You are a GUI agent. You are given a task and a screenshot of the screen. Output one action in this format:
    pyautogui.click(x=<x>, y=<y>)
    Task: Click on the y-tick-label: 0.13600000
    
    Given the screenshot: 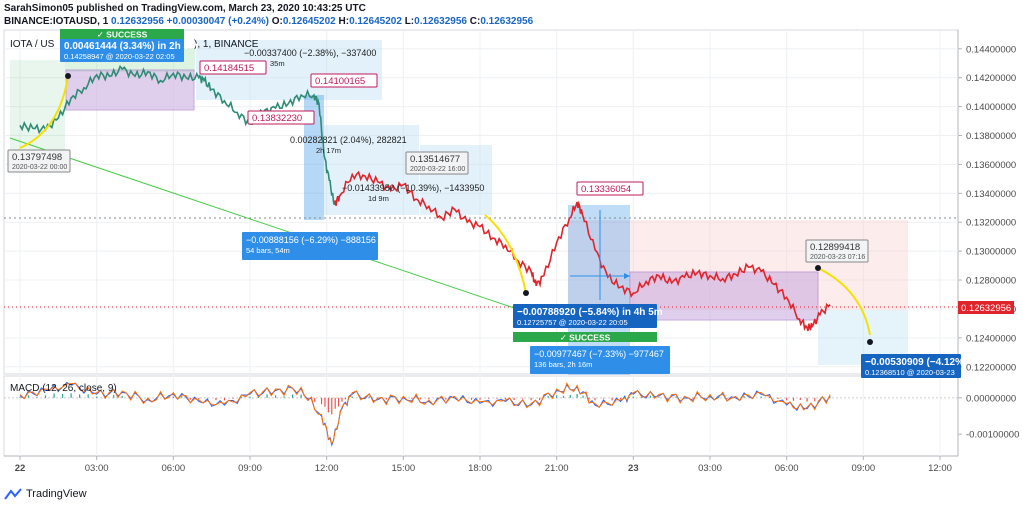 What is the action you would take?
    pyautogui.click(x=991, y=165)
    